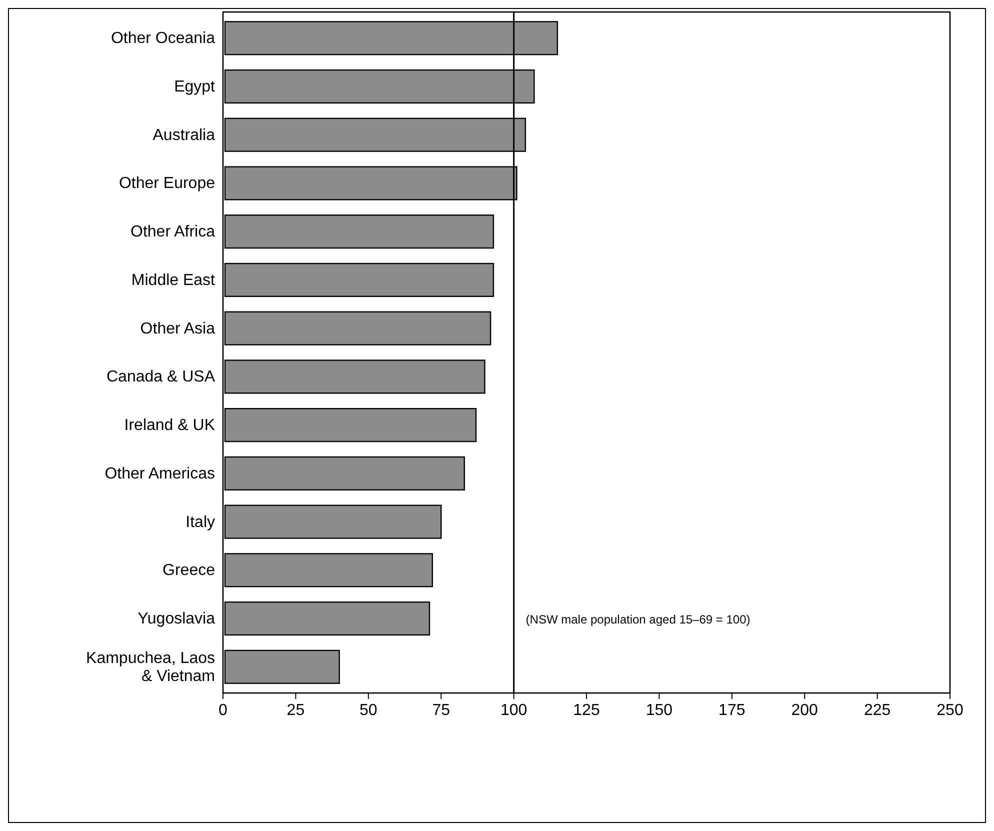 The height and width of the screenshot is (831, 994). Describe the element at coordinates (514, 710) in the screenshot. I see `x-tick-label: 100` at that location.